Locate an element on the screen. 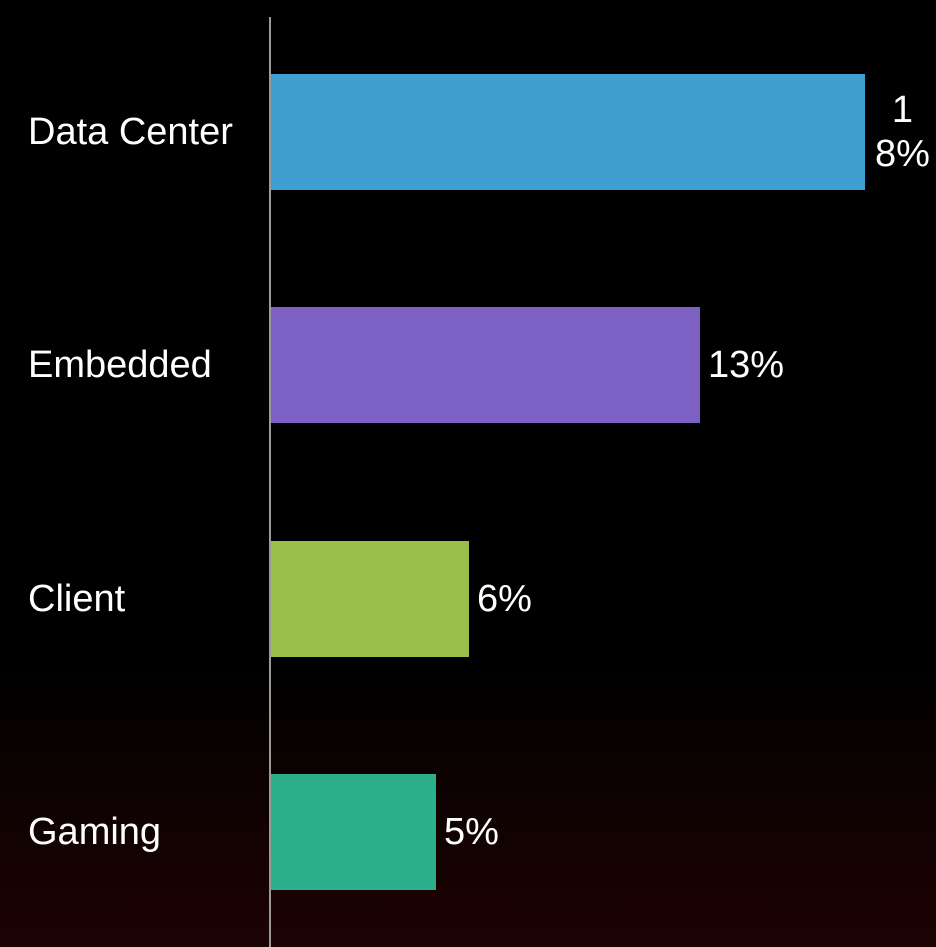 The width and height of the screenshot is (936, 947). axis-line is located at coordinates (270, 482).